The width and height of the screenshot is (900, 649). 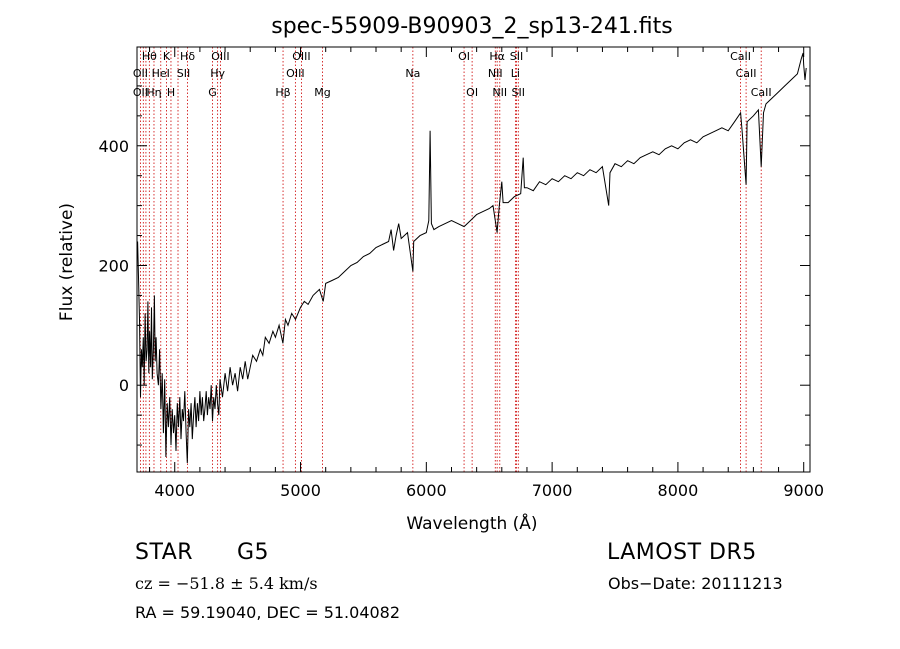 What do you see at coordinates (282, 92) in the screenshot?
I see `line-marker-label: Hβ` at bounding box center [282, 92].